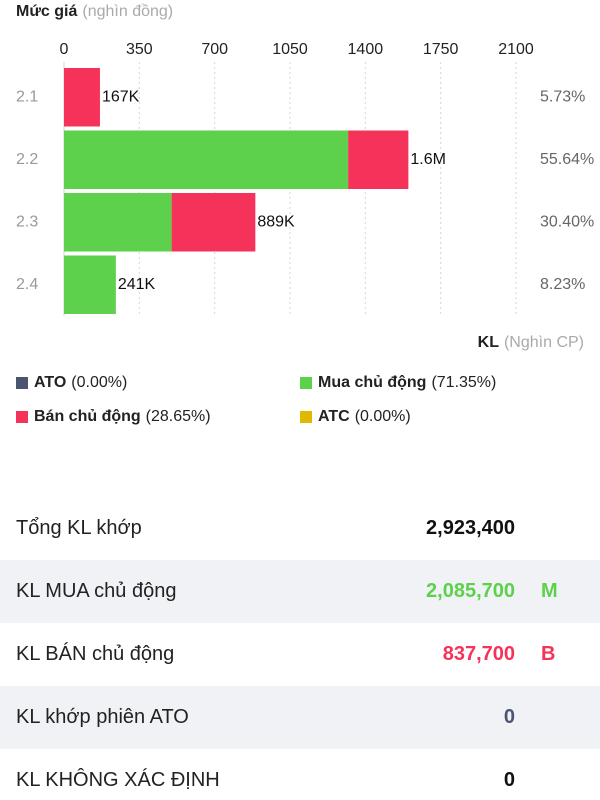 This screenshot has width=600, height=800. I want to click on row-label: KL KHÔNG XÁC ĐỊNH, so click(118, 779).